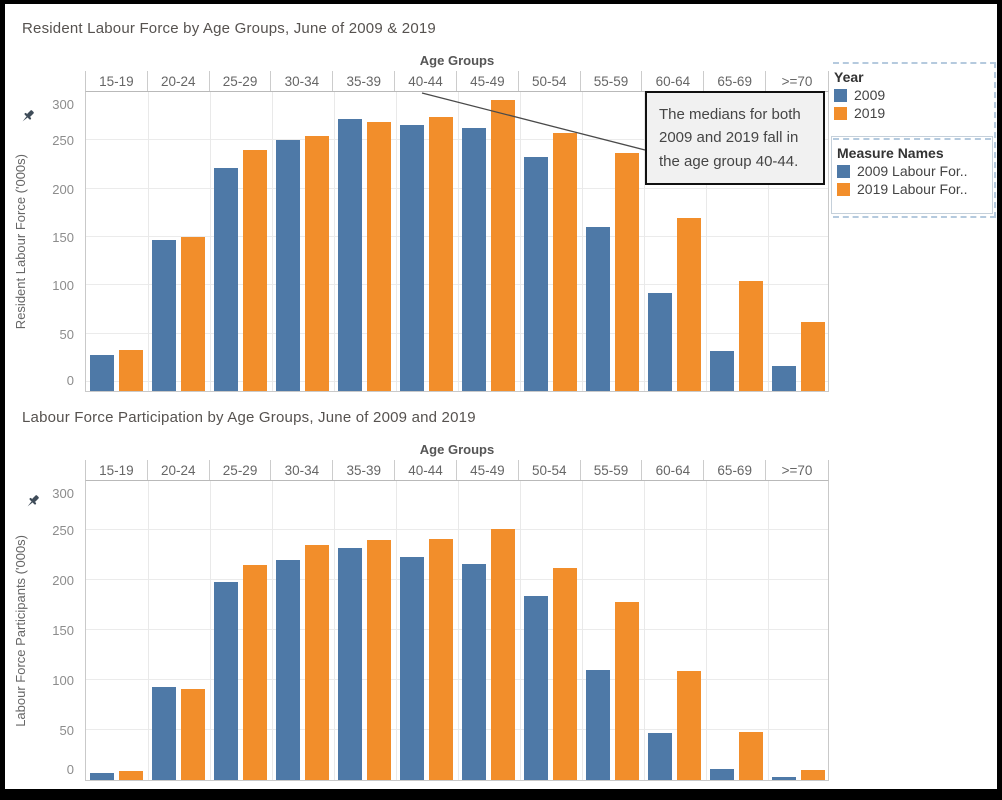  What do you see at coordinates (33, 501) in the screenshot?
I see `pinned-axis-icon` at bounding box center [33, 501].